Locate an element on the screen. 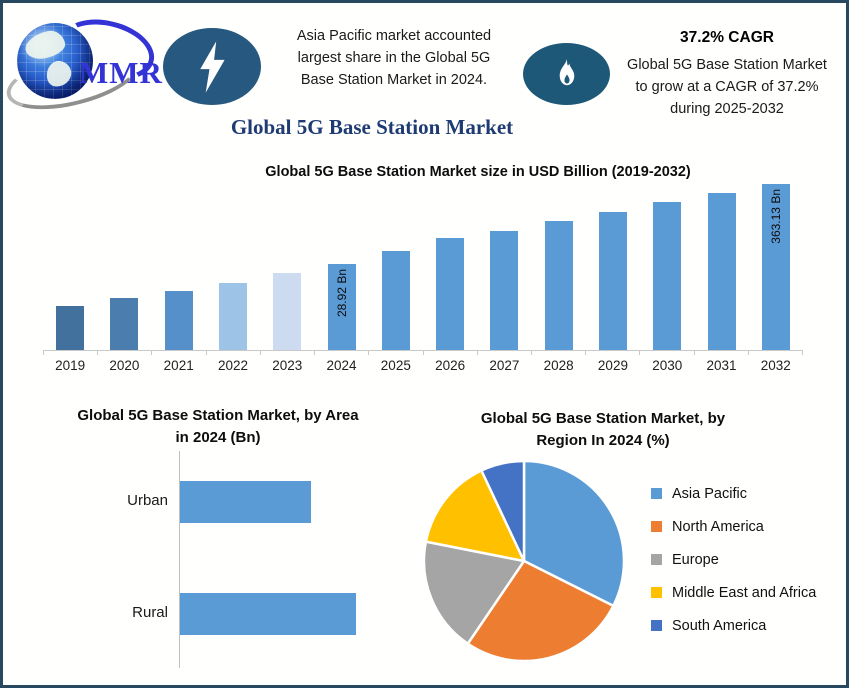 This screenshot has width=849, height=688. legend-label-south-america: South America is located at coordinates (719, 625).